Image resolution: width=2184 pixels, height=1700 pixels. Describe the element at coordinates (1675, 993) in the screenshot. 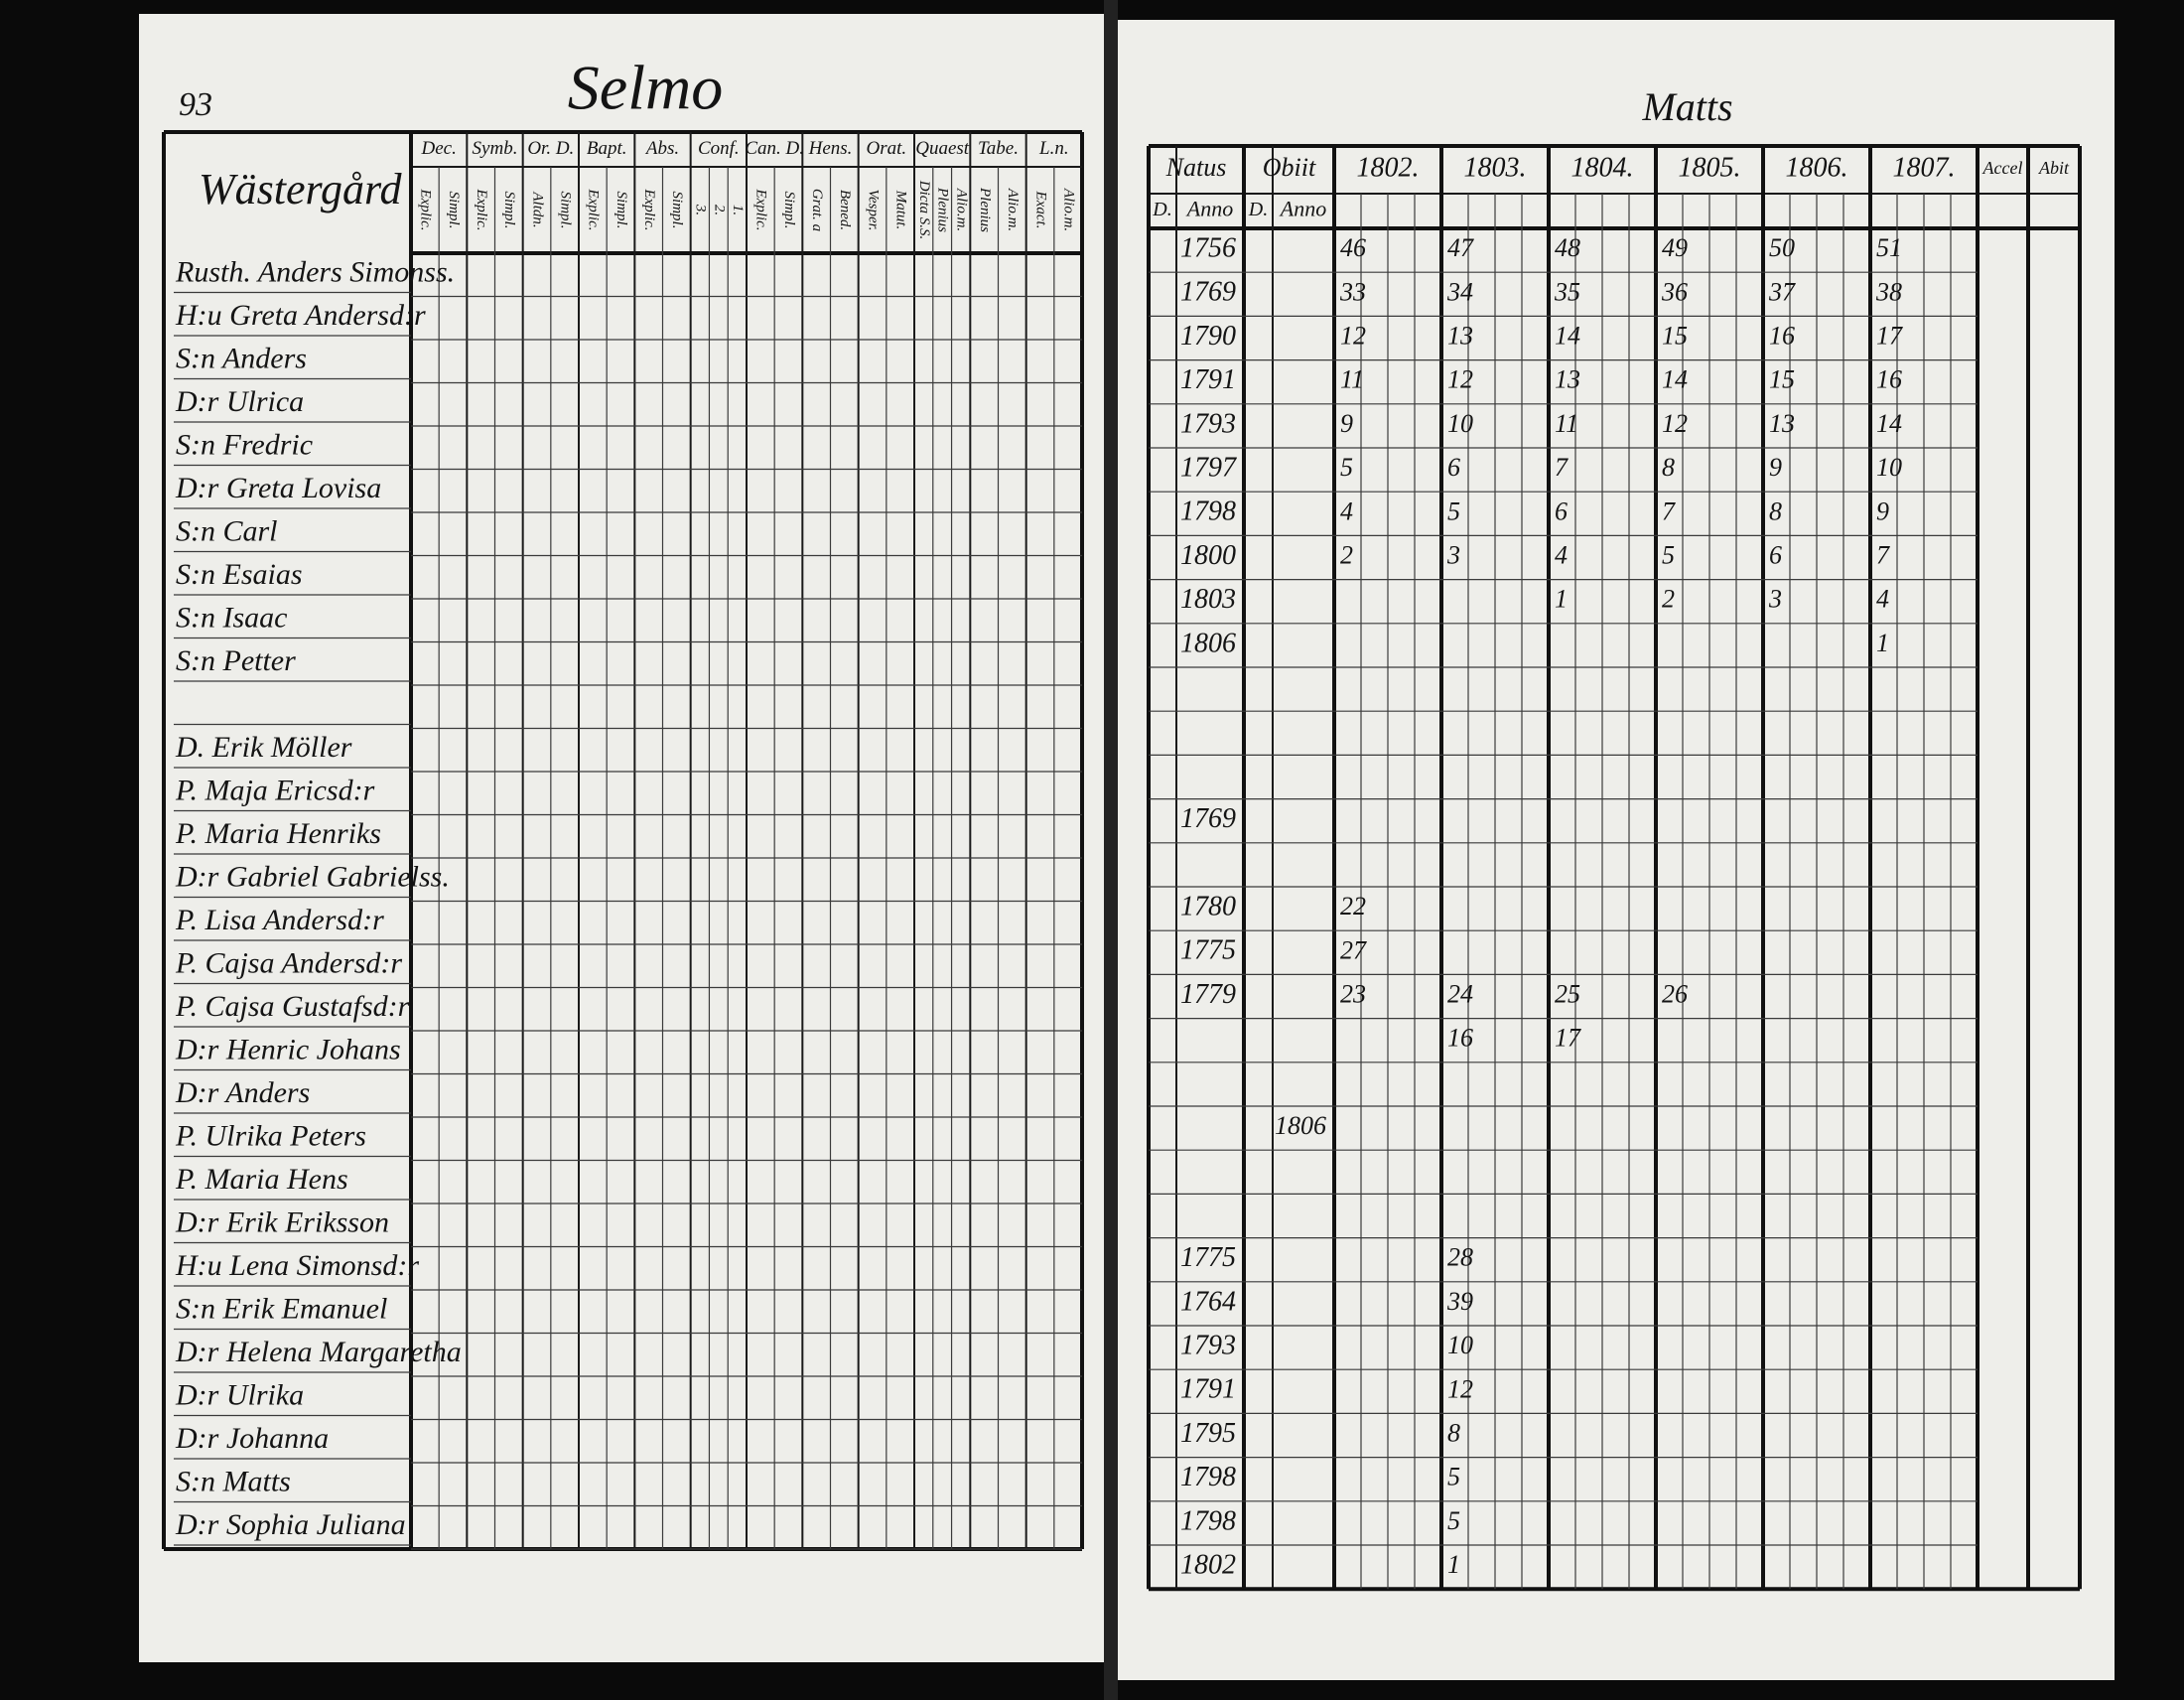

I see `age: 26` at that location.